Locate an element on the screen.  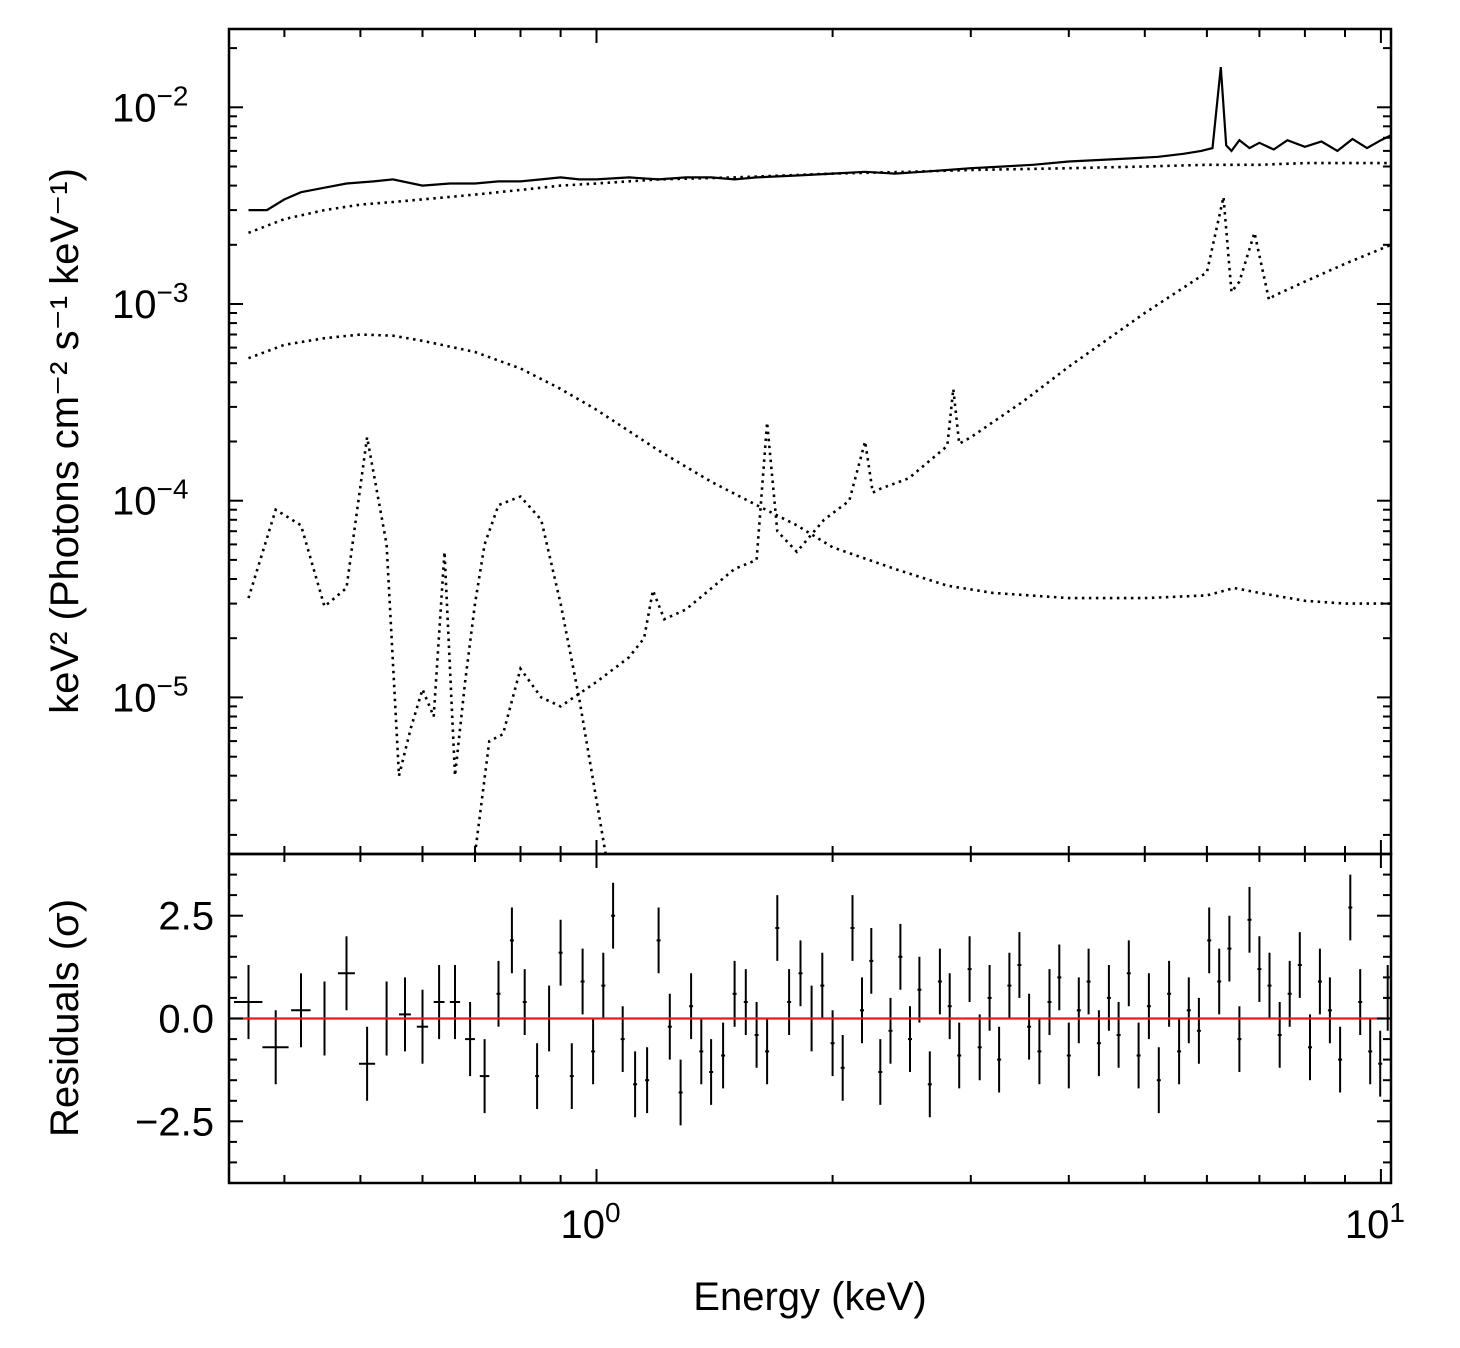
residual-y-tick-label: 0.0 is located at coordinates (186, 1020).